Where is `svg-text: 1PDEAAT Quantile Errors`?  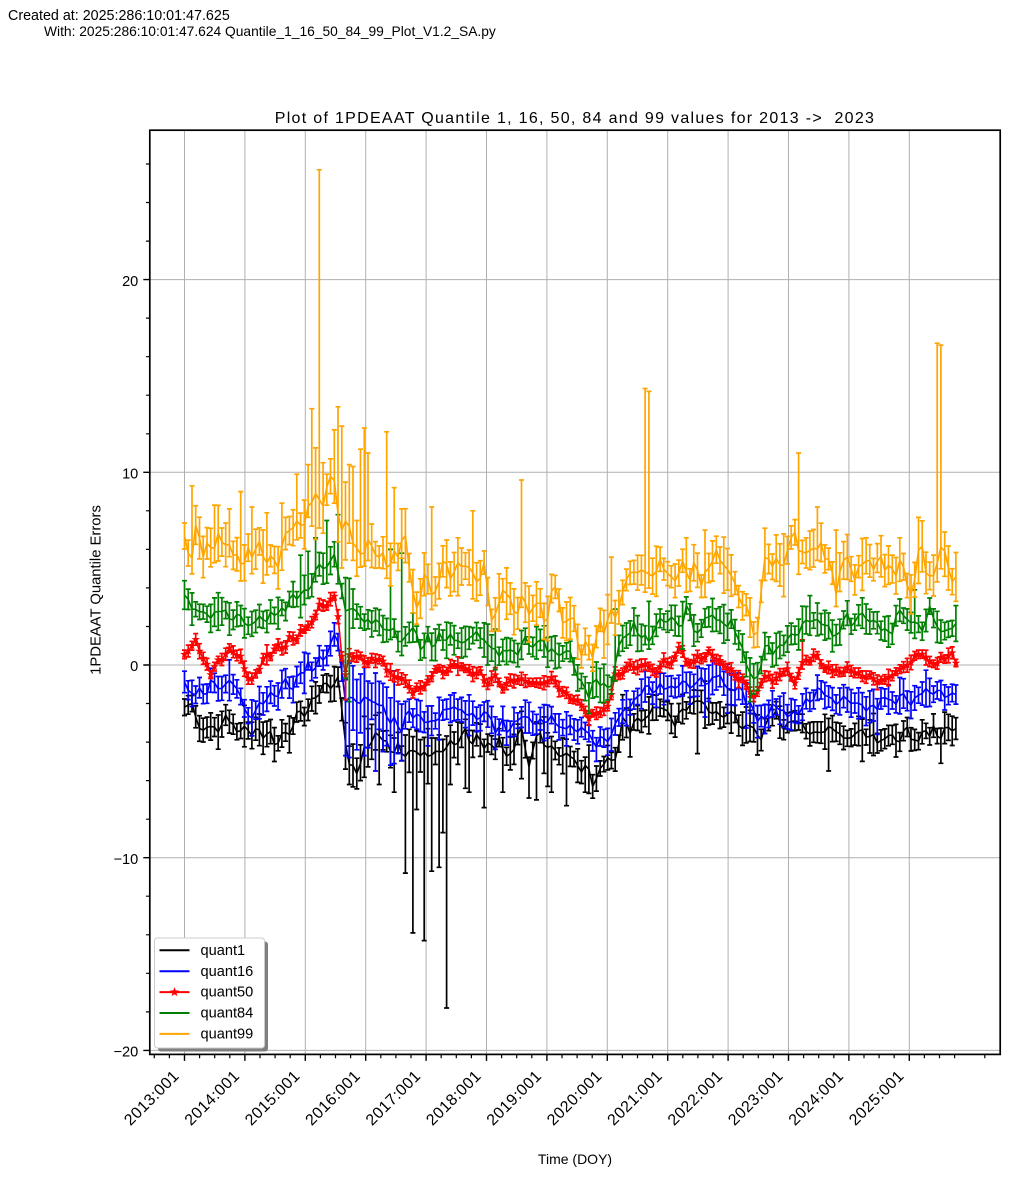
svg-text: 1PDEAAT Quantile Errors is located at coordinates (97, 590).